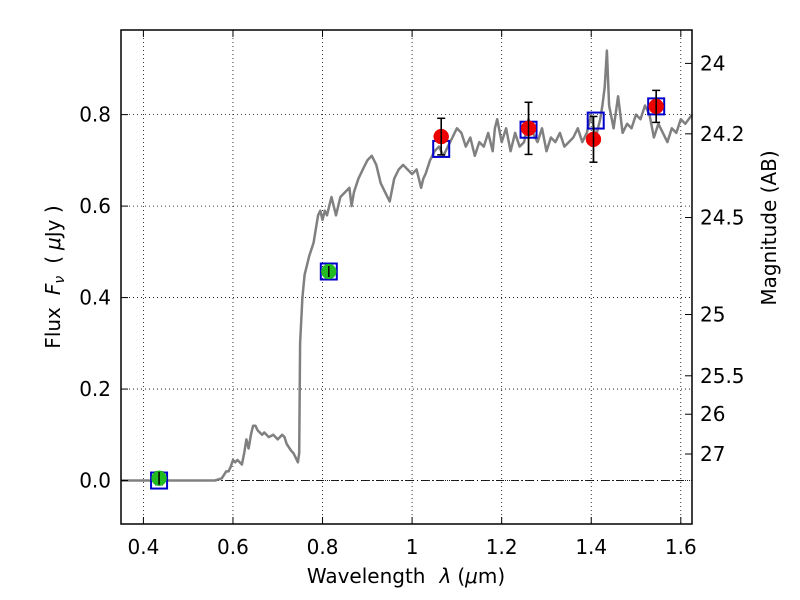 This screenshot has height=600, width=800. I want to click on y-tick-label: 0.6, so click(95, 206).